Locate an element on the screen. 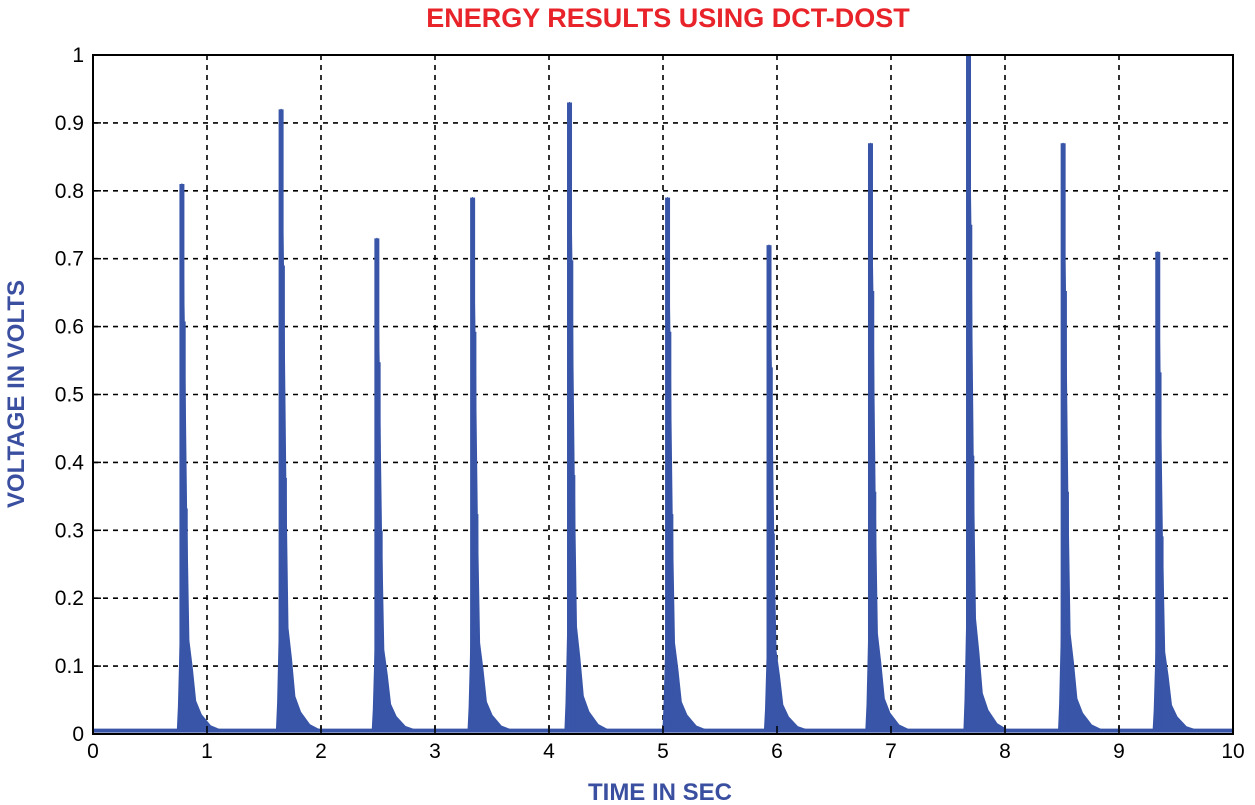  x-tick-label: 0 is located at coordinates (93, 751).